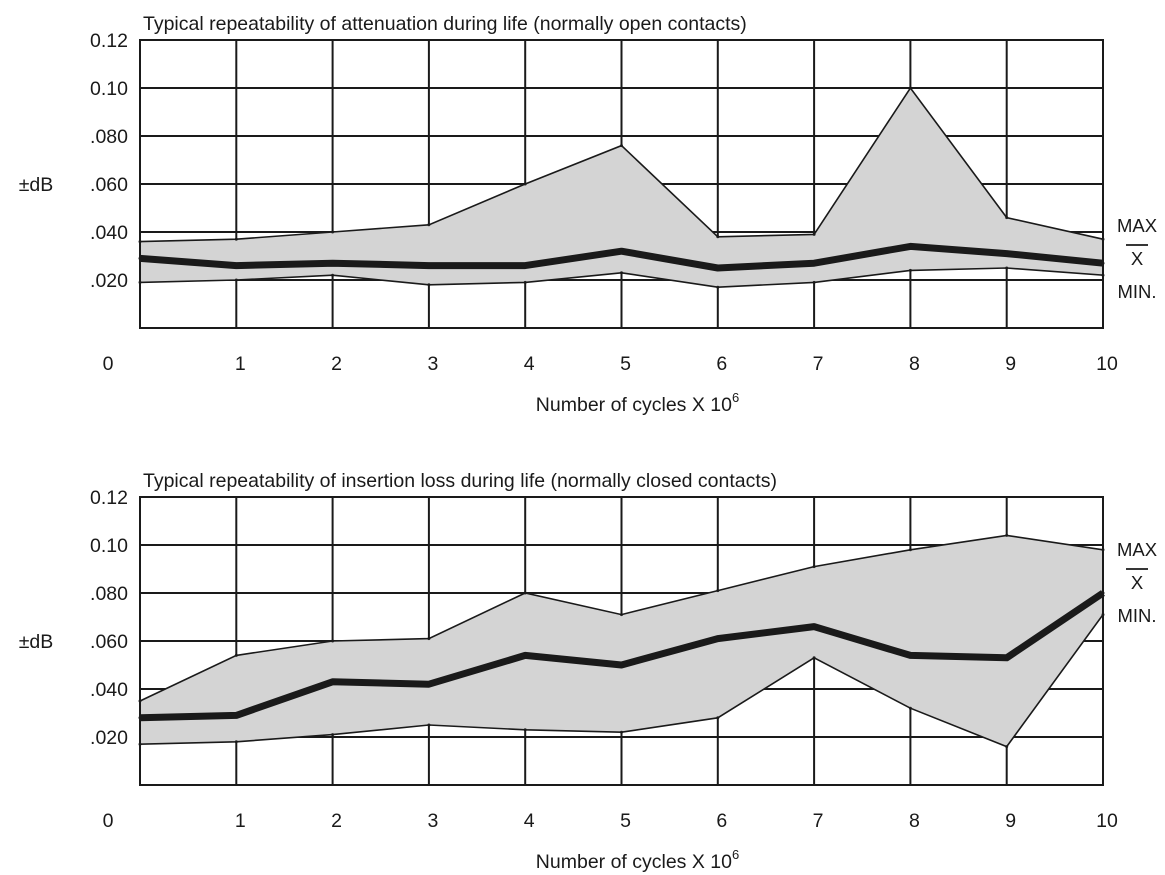 Image resolution: width=1165 pixels, height=875 pixels. Describe the element at coordinates (625, 364) in the screenshot. I see `x-tick-label: 5` at that location.